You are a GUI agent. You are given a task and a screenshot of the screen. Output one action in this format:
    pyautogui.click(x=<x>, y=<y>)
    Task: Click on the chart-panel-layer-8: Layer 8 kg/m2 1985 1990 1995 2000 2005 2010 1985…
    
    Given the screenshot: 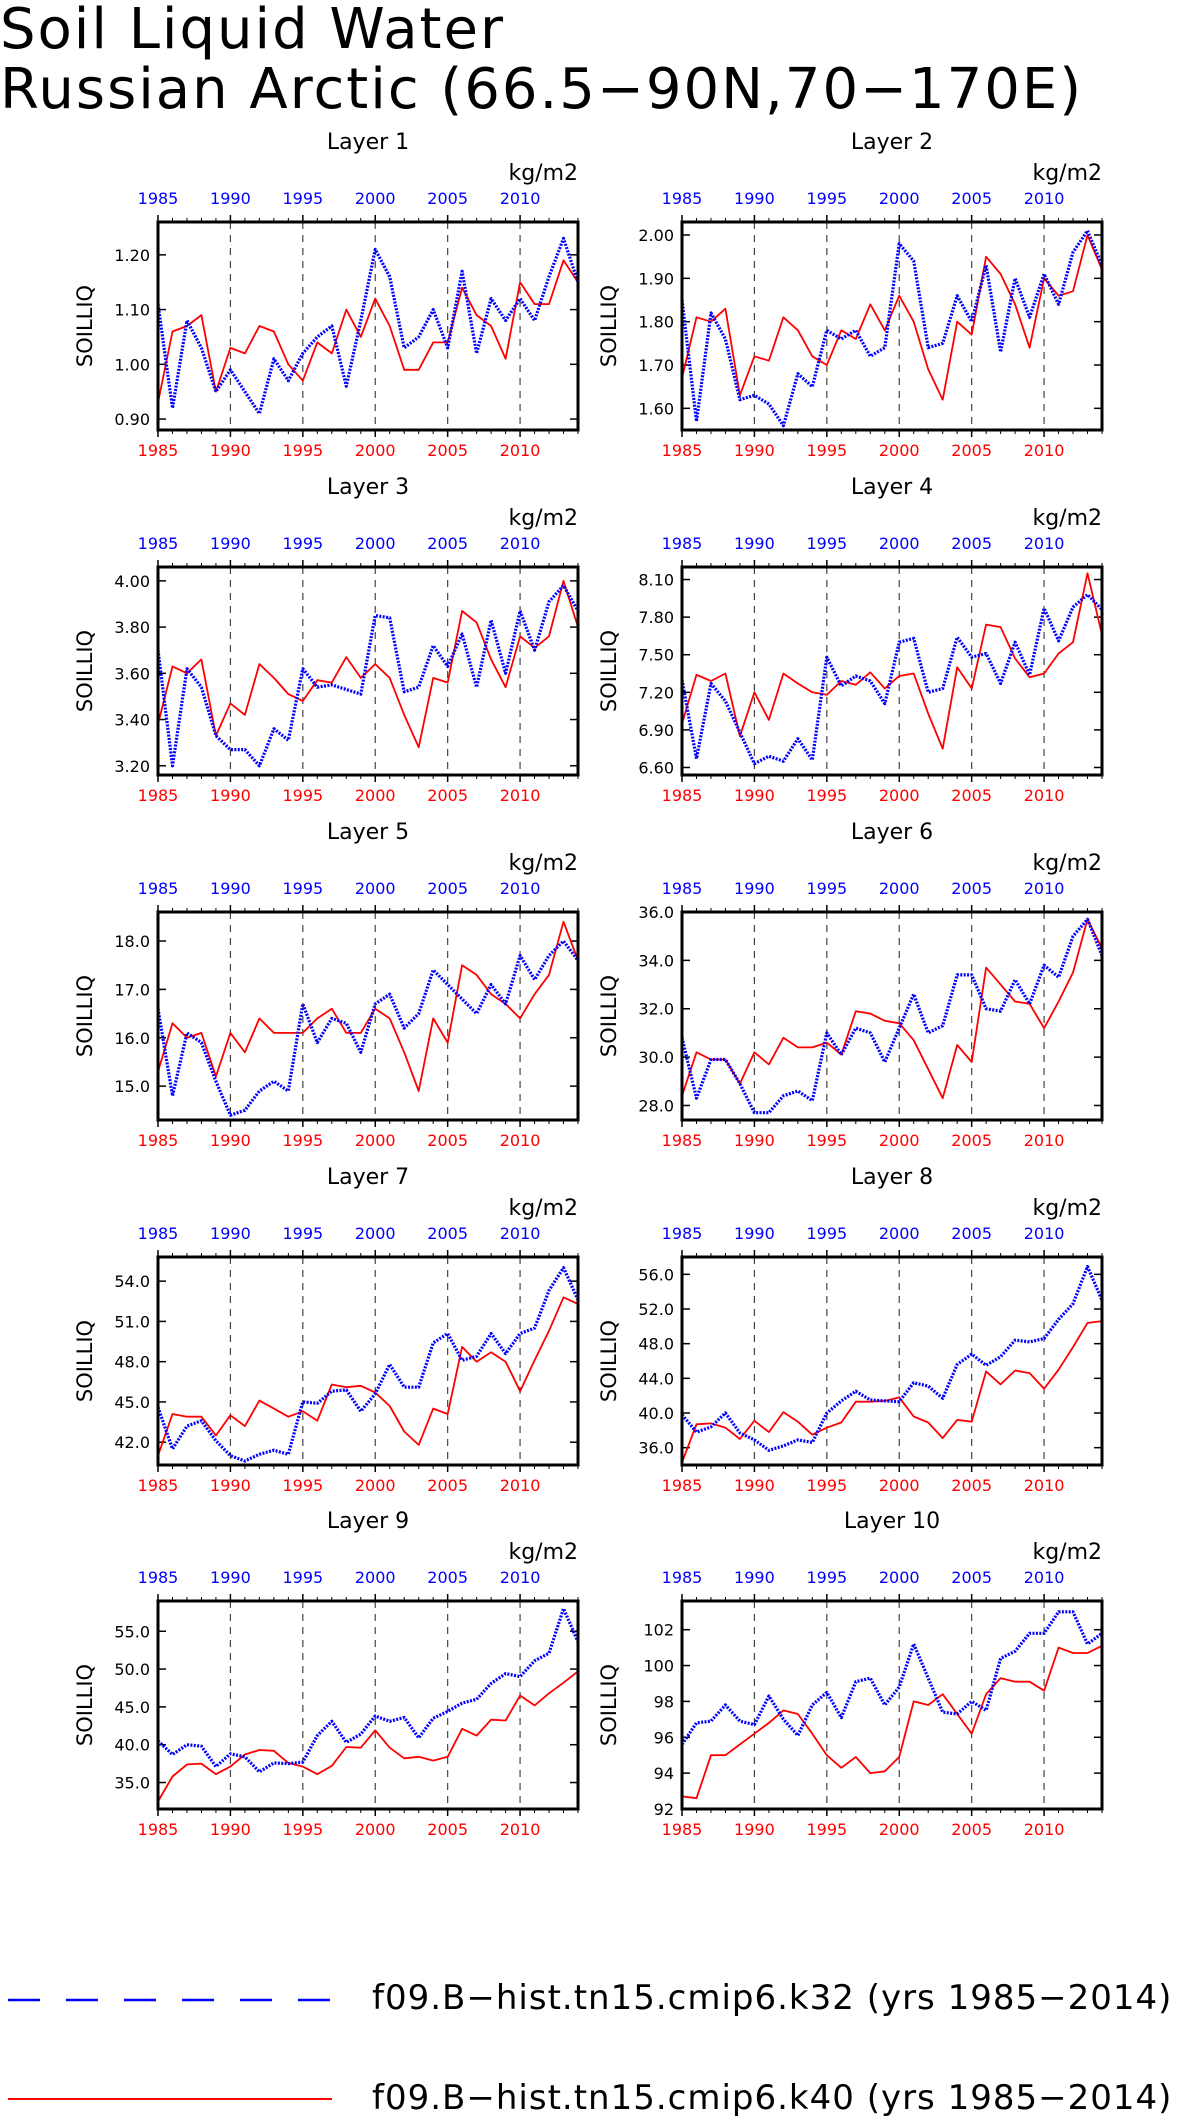 What is the action you would take?
    pyautogui.click(x=850, y=1330)
    